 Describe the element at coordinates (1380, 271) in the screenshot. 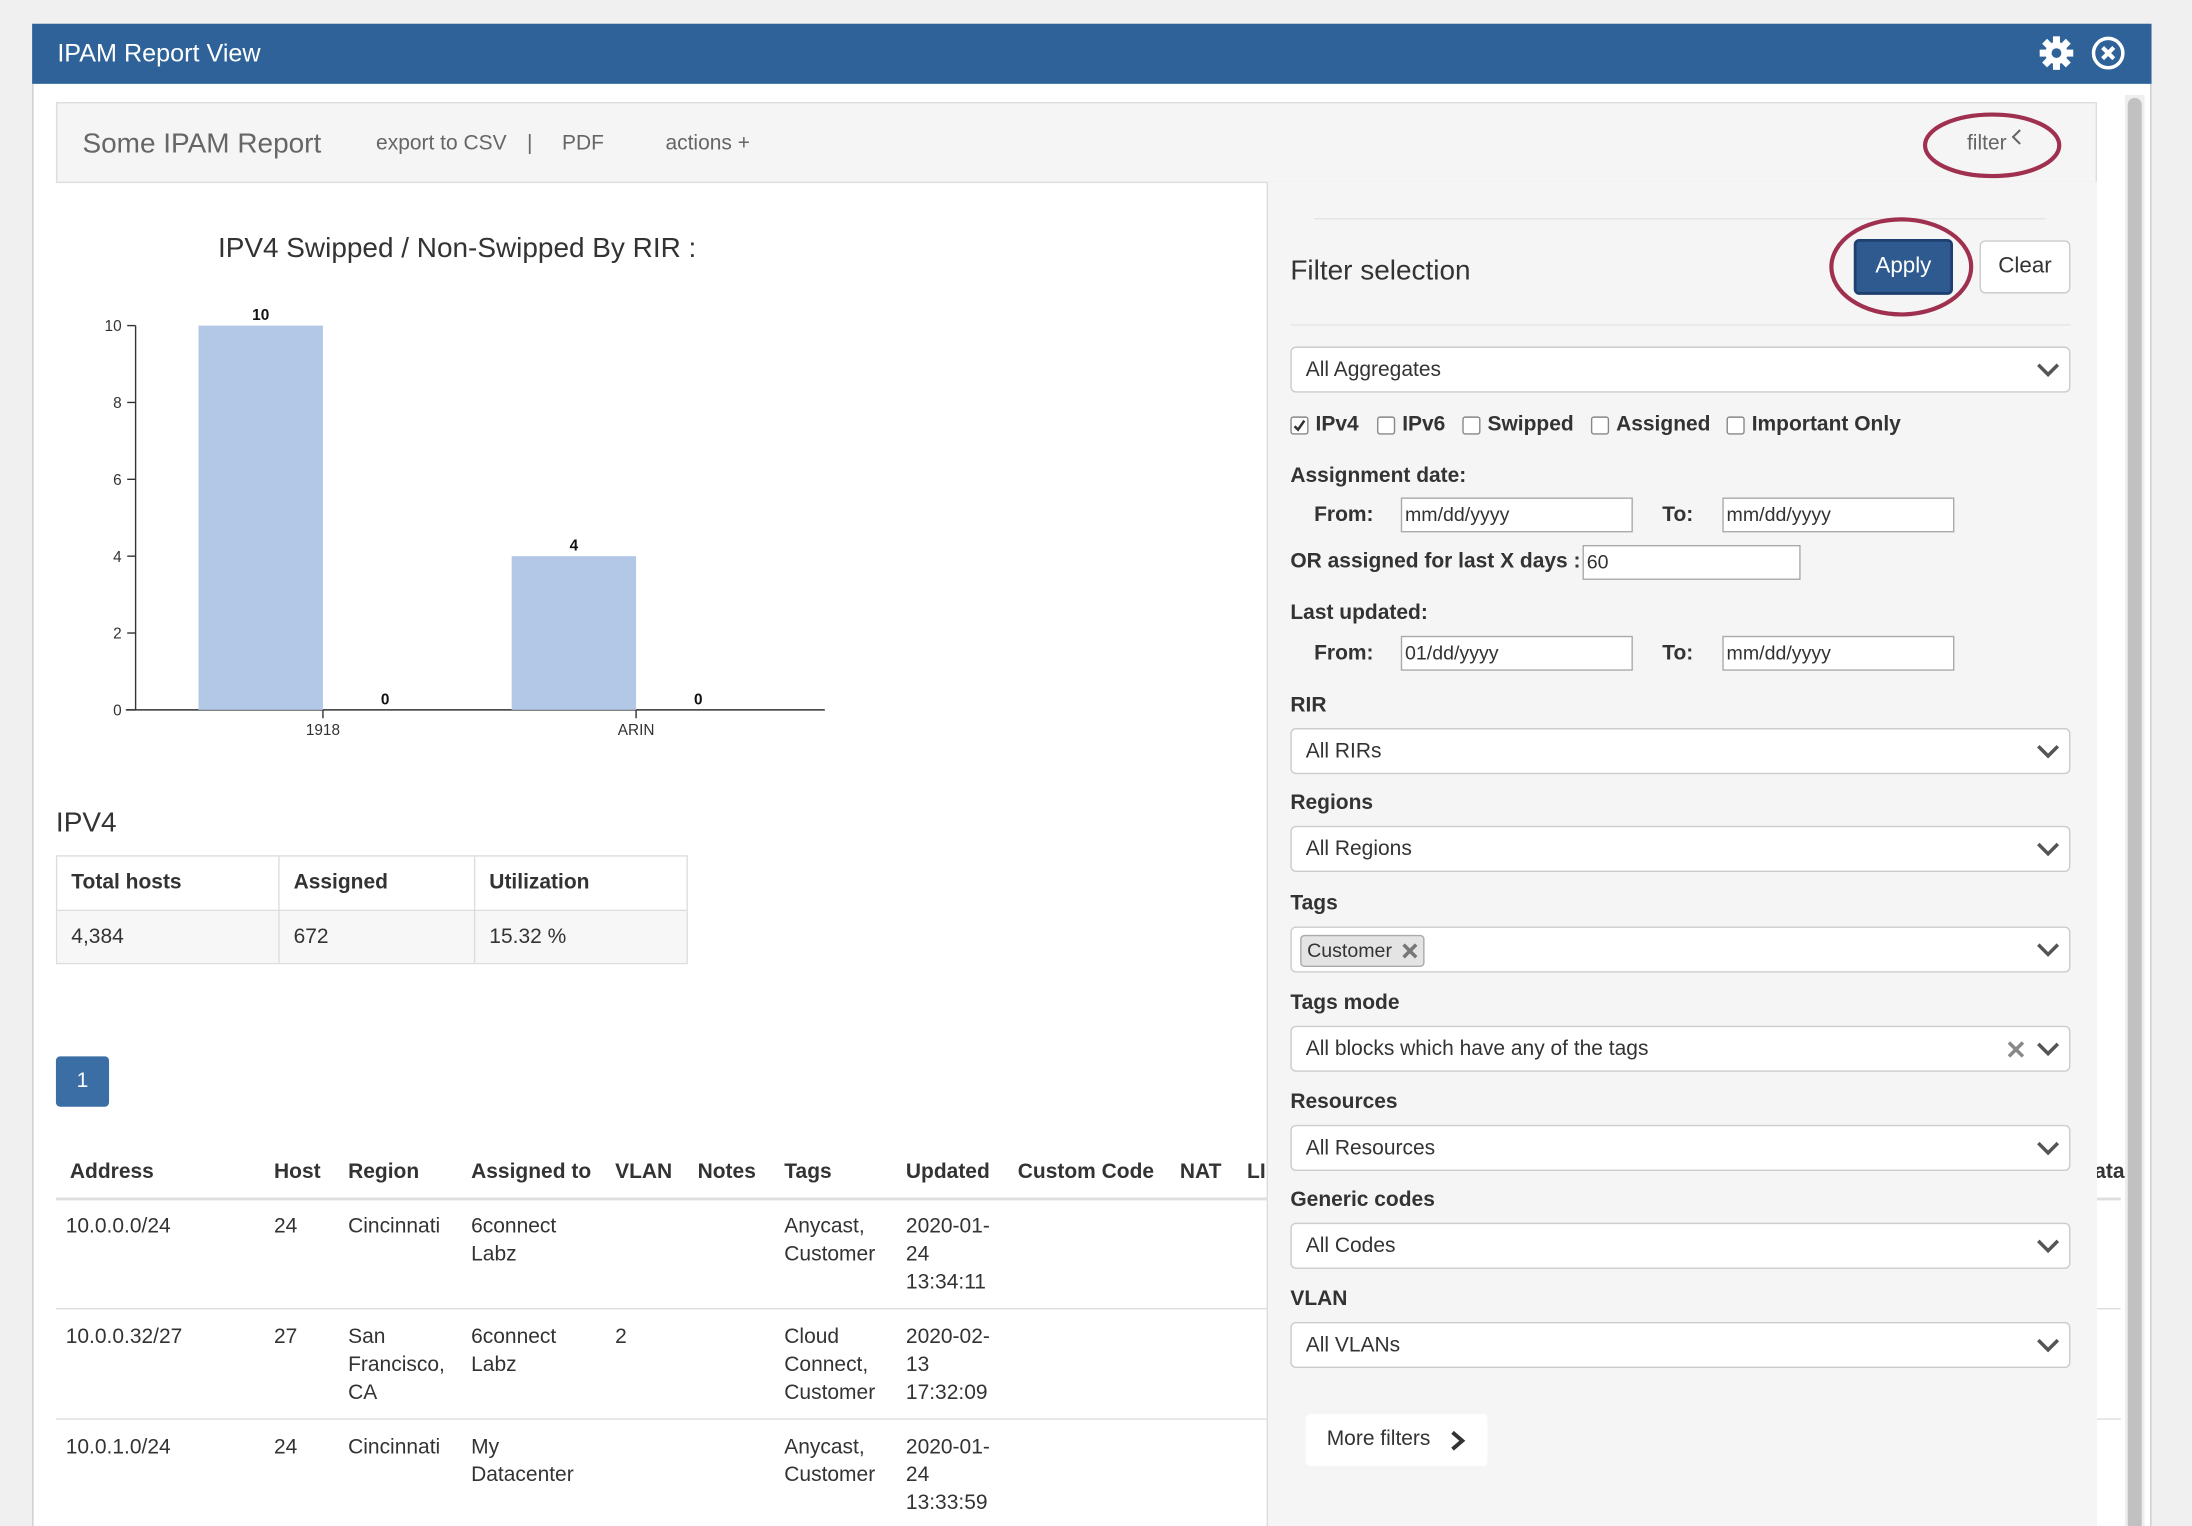

I see `filter-title: Filter selection` at that location.